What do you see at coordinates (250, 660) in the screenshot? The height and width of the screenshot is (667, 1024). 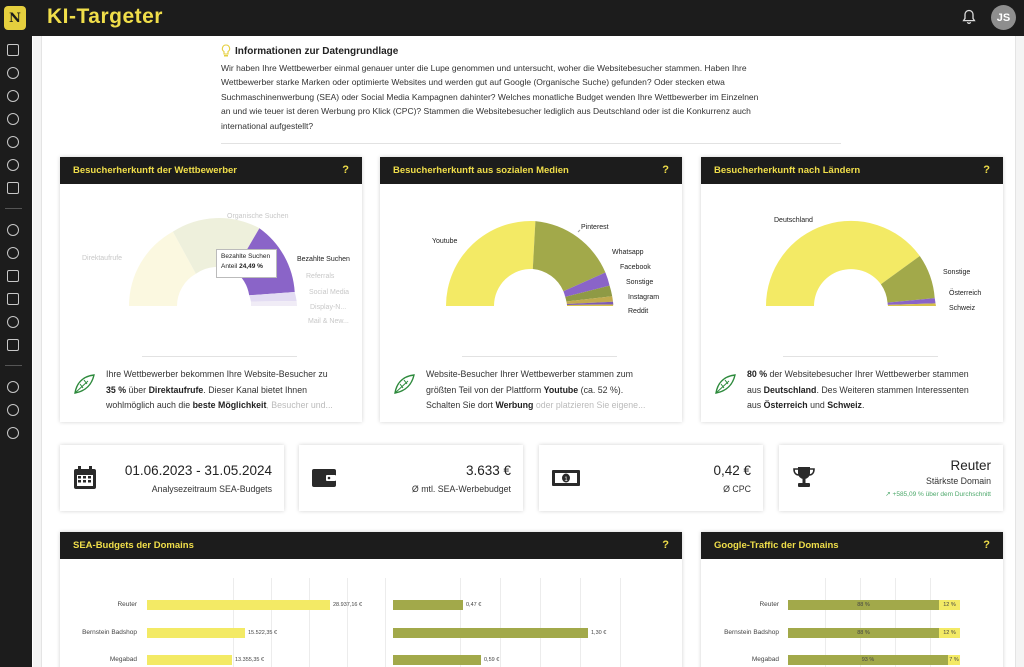 I see `bar-value-budget: 13.355,35 €` at bounding box center [250, 660].